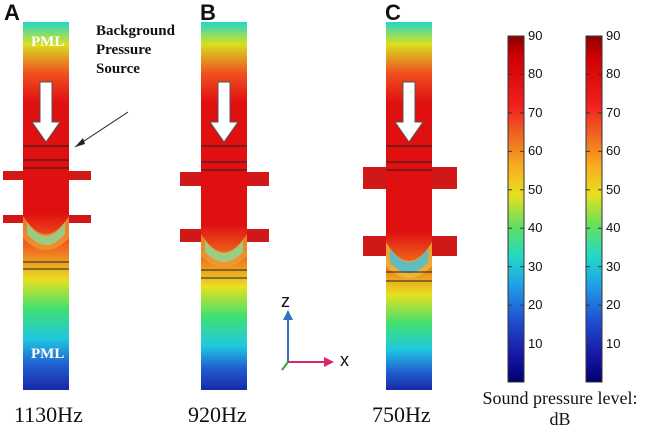 This screenshot has width=650, height=434. What do you see at coordinates (124, 50) in the screenshot?
I see `source-annotation-line2: Pressure` at bounding box center [124, 50].